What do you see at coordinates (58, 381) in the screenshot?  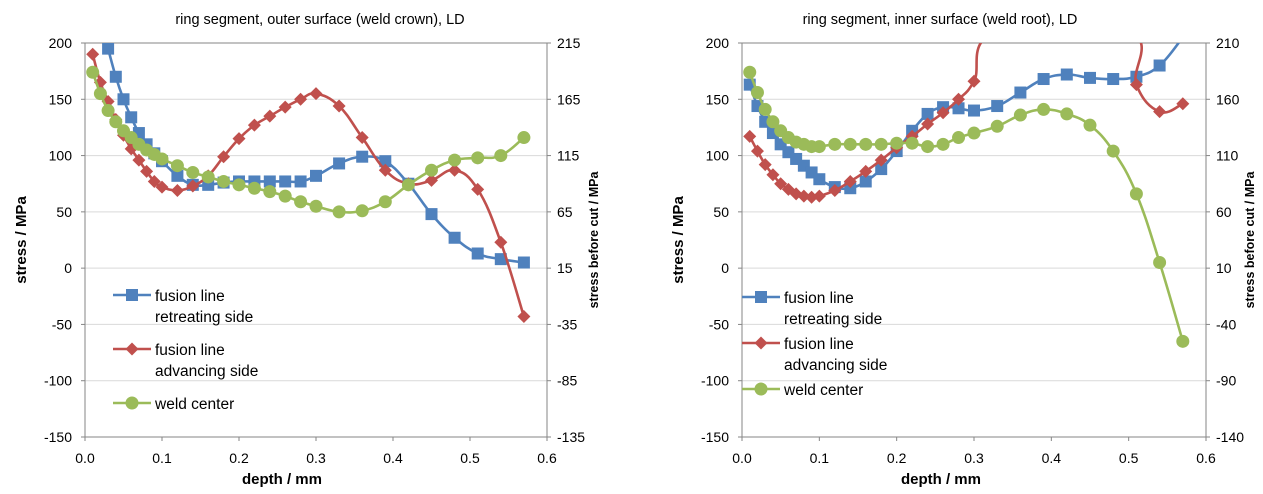 I see `y-tick-label: -100` at bounding box center [58, 381].